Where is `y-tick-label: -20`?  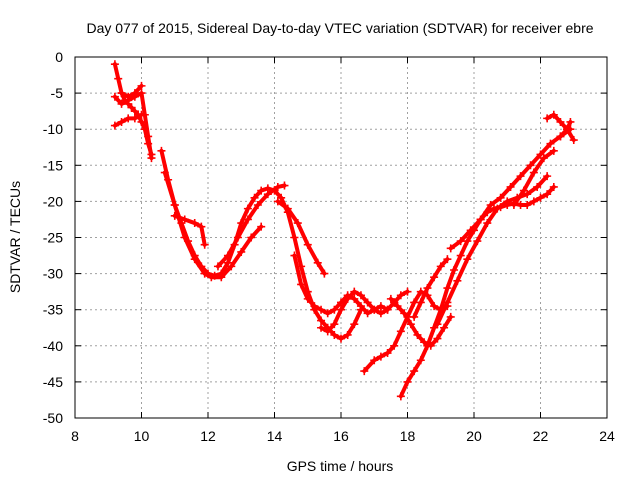 y-tick-label: -20 is located at coordinates (53, 201).